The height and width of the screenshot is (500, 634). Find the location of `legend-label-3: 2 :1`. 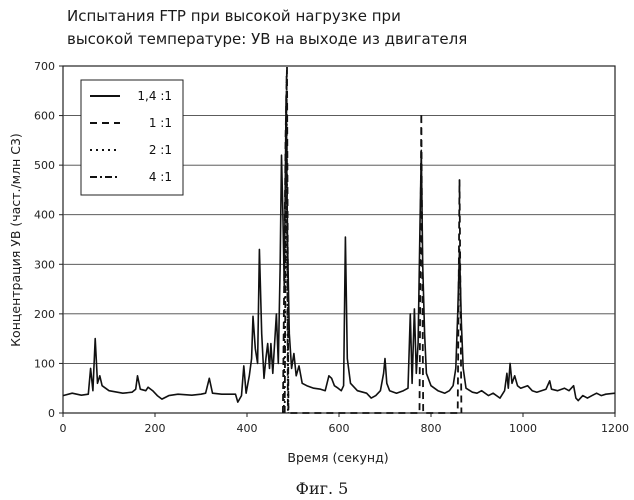

legend-label-3: 2 :1 is located at coordinates (160, 150).